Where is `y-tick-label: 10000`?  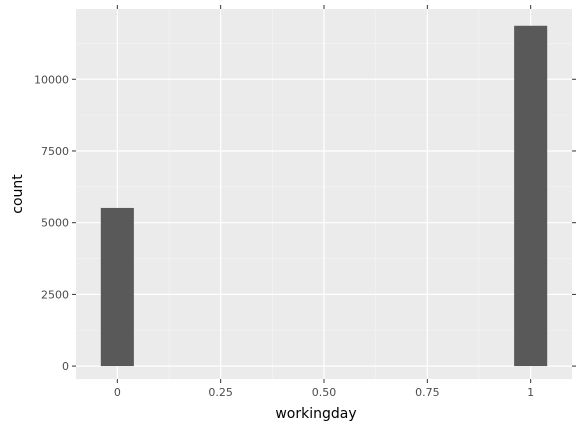
y-tick-label: 10000 is located at coordinates (51, 79).